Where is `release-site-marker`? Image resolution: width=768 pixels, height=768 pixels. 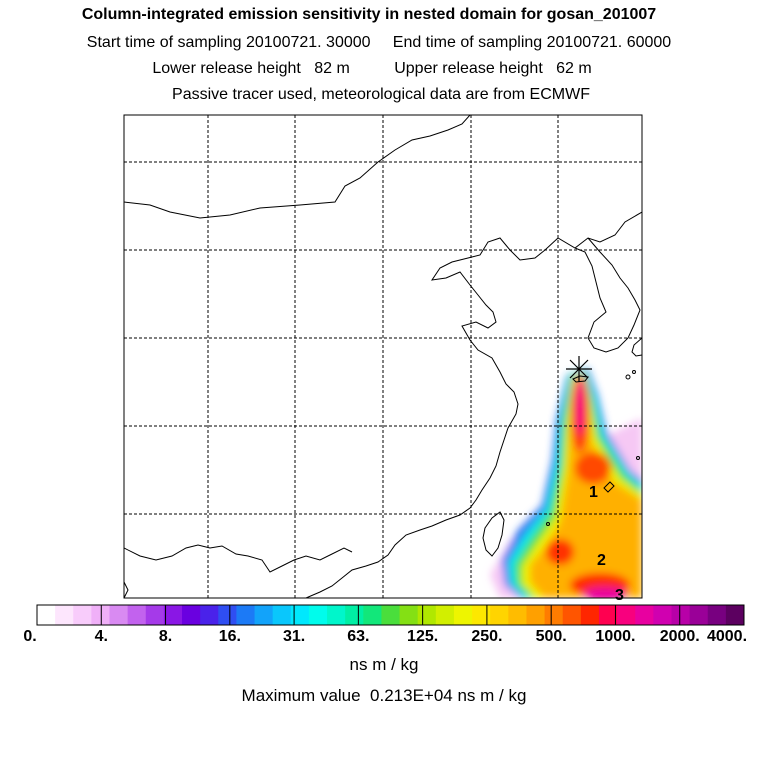 release-site-marker is located at coordinates (579, 369).